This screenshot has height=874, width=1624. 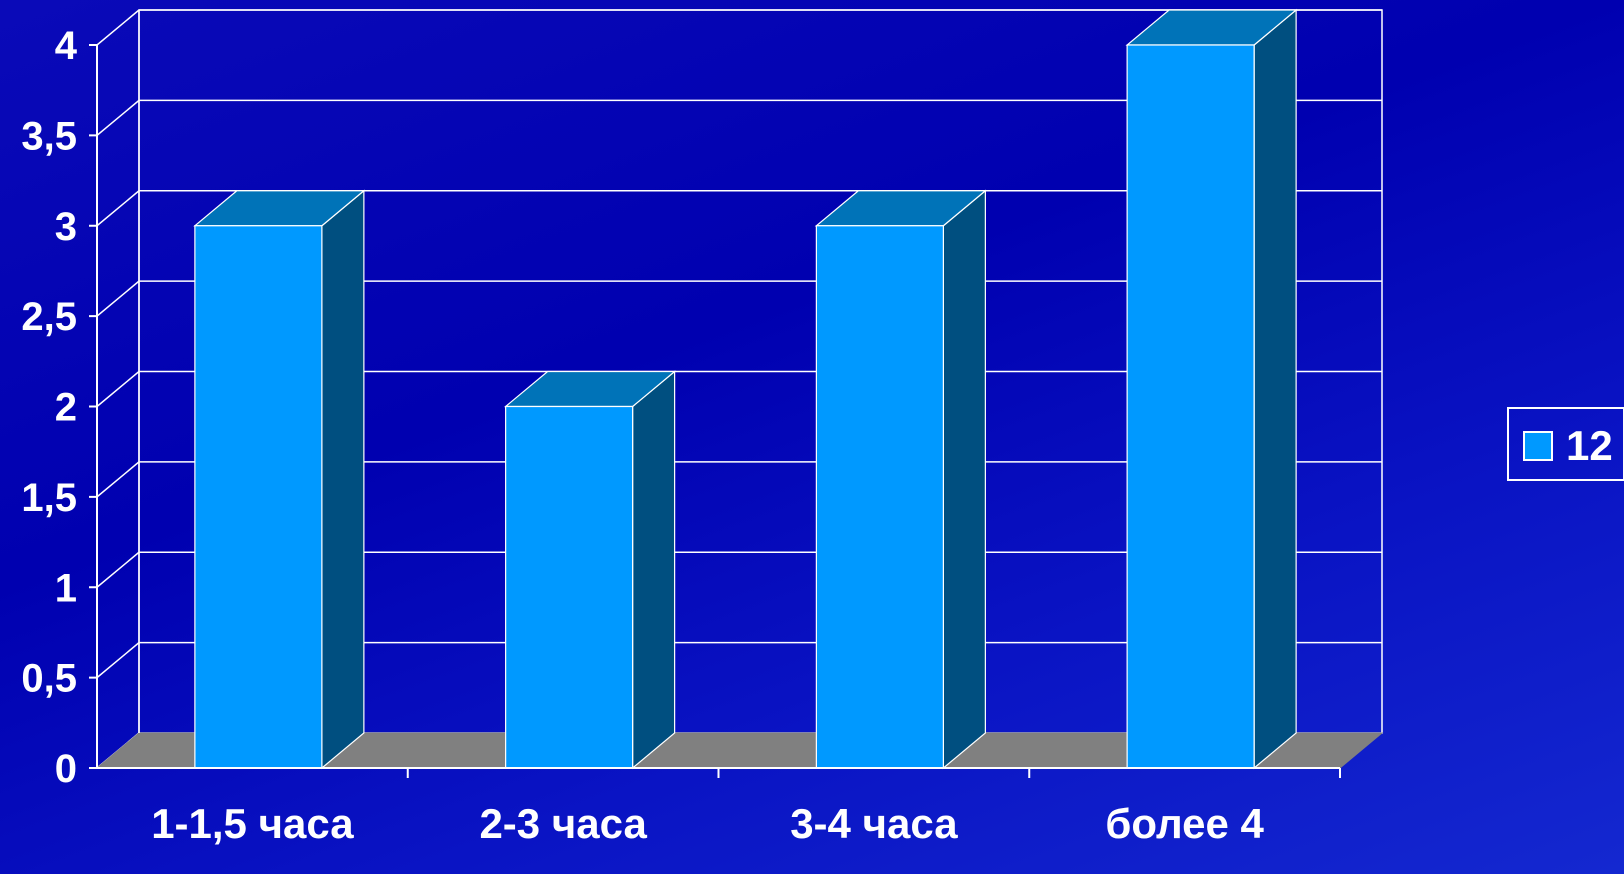 What do you see at coordinates (1538, 446) in the screenshot?
I see `legend-swatch` at bounding box center [1538, 446].